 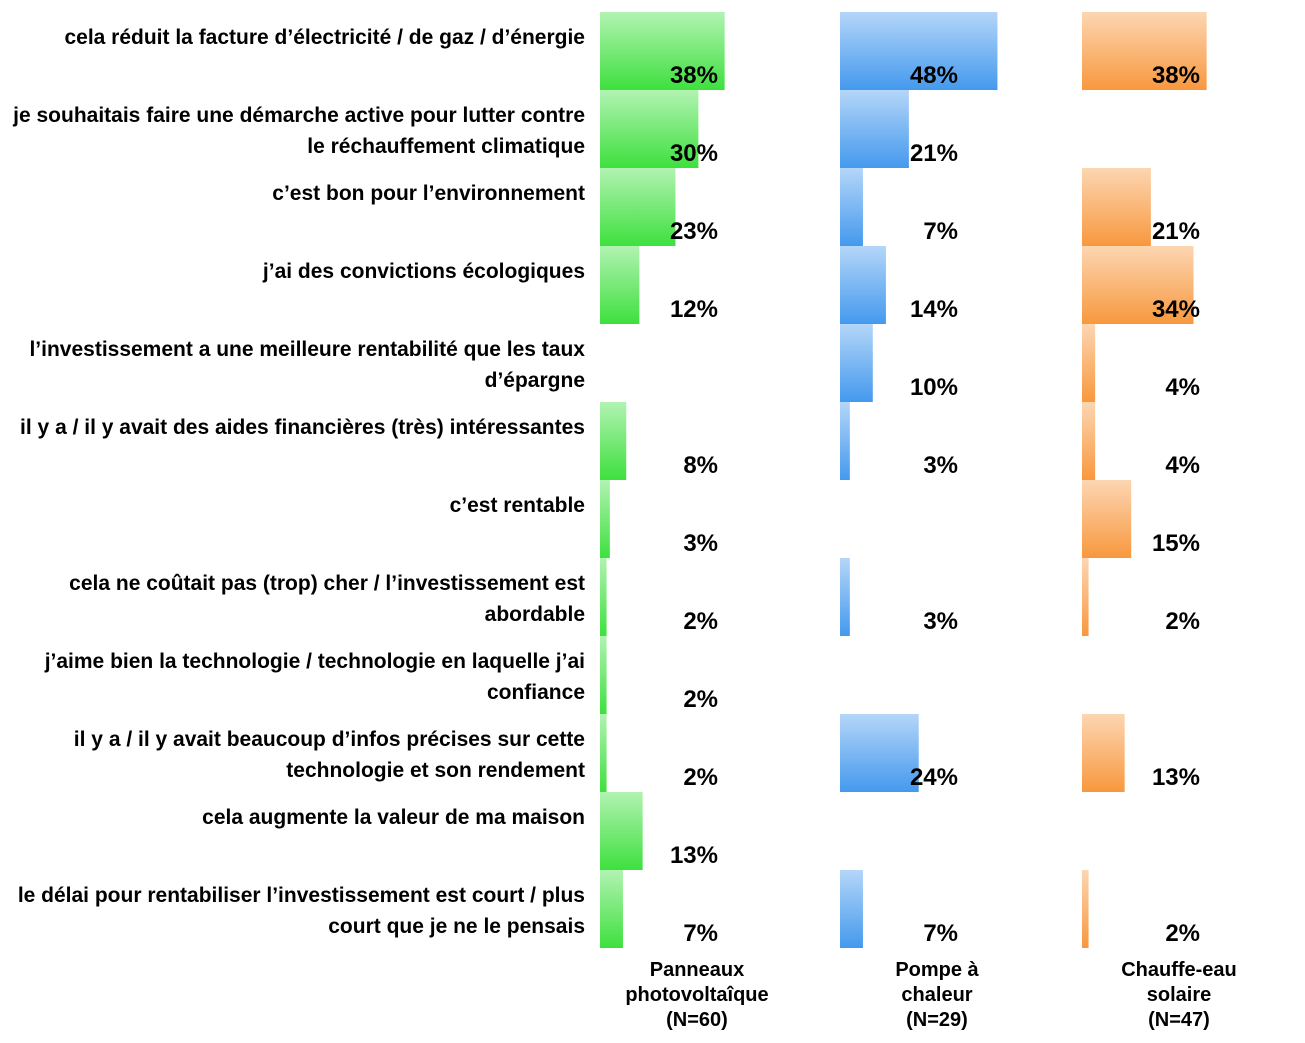 What do you see at coordinates (694, 309) in the screenshot?
I see `value-label: 12%` at bounding box center [694, 309].